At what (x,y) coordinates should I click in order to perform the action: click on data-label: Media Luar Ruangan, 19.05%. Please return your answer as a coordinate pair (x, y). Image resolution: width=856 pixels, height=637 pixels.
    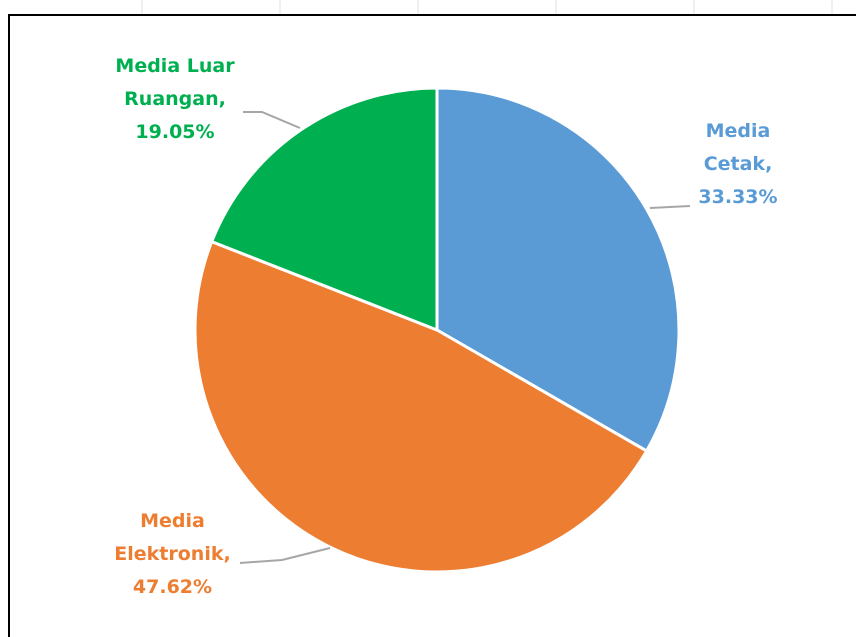
    Looking at the image, I should click on (175, 99).